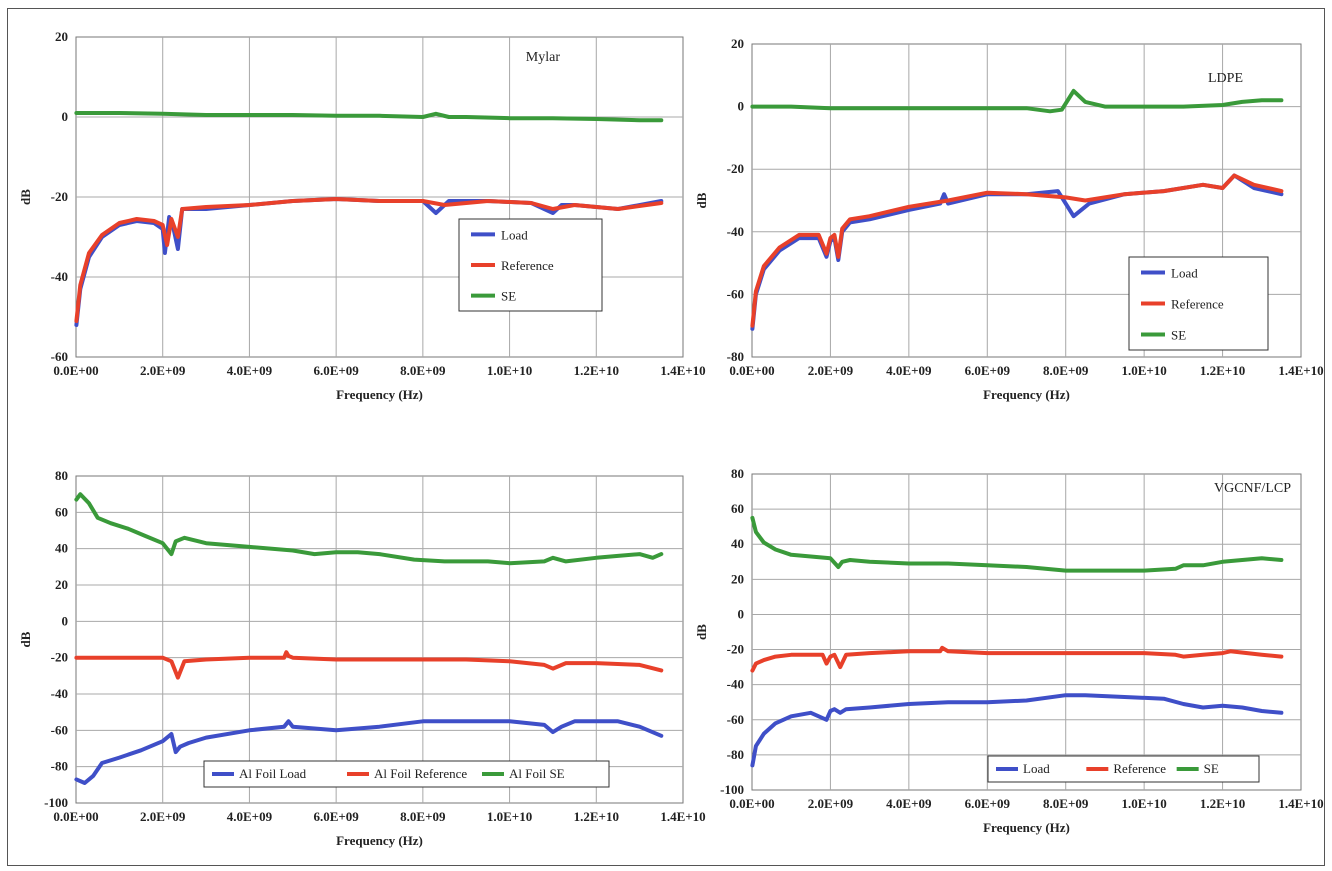 This screenshot has height=871, width=1332. I want to click on series-line-al-foil-reference, so click(369, 665).